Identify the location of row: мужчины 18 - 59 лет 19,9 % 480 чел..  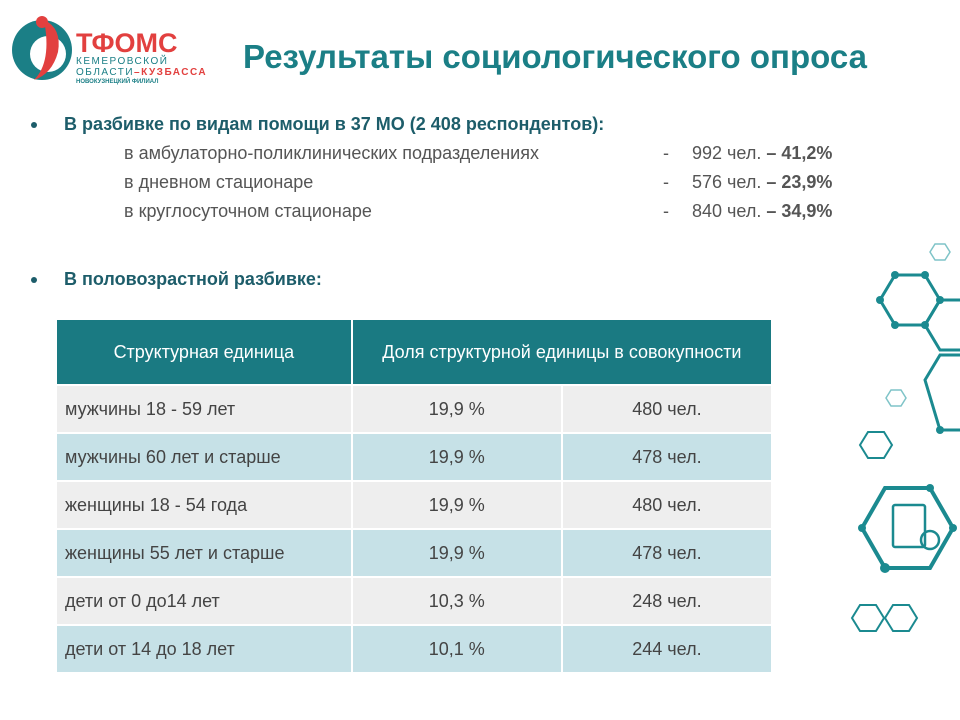
(414, 409).